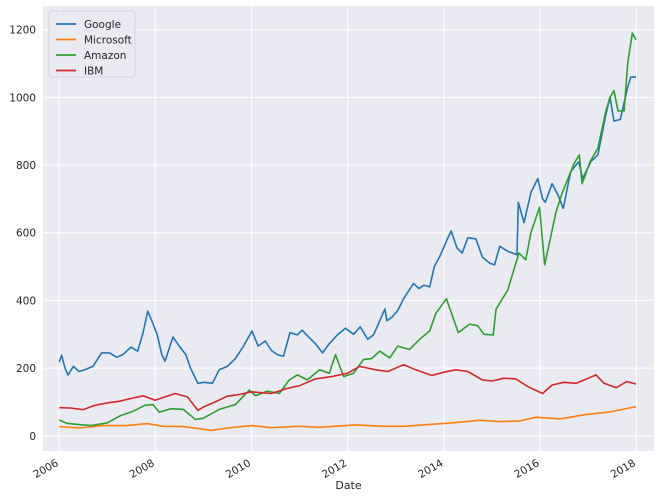  What do you see at coordinates (526, 469) in the screenshot?
I see `x-tick-label: 2016` at bounding box center [526, 469].